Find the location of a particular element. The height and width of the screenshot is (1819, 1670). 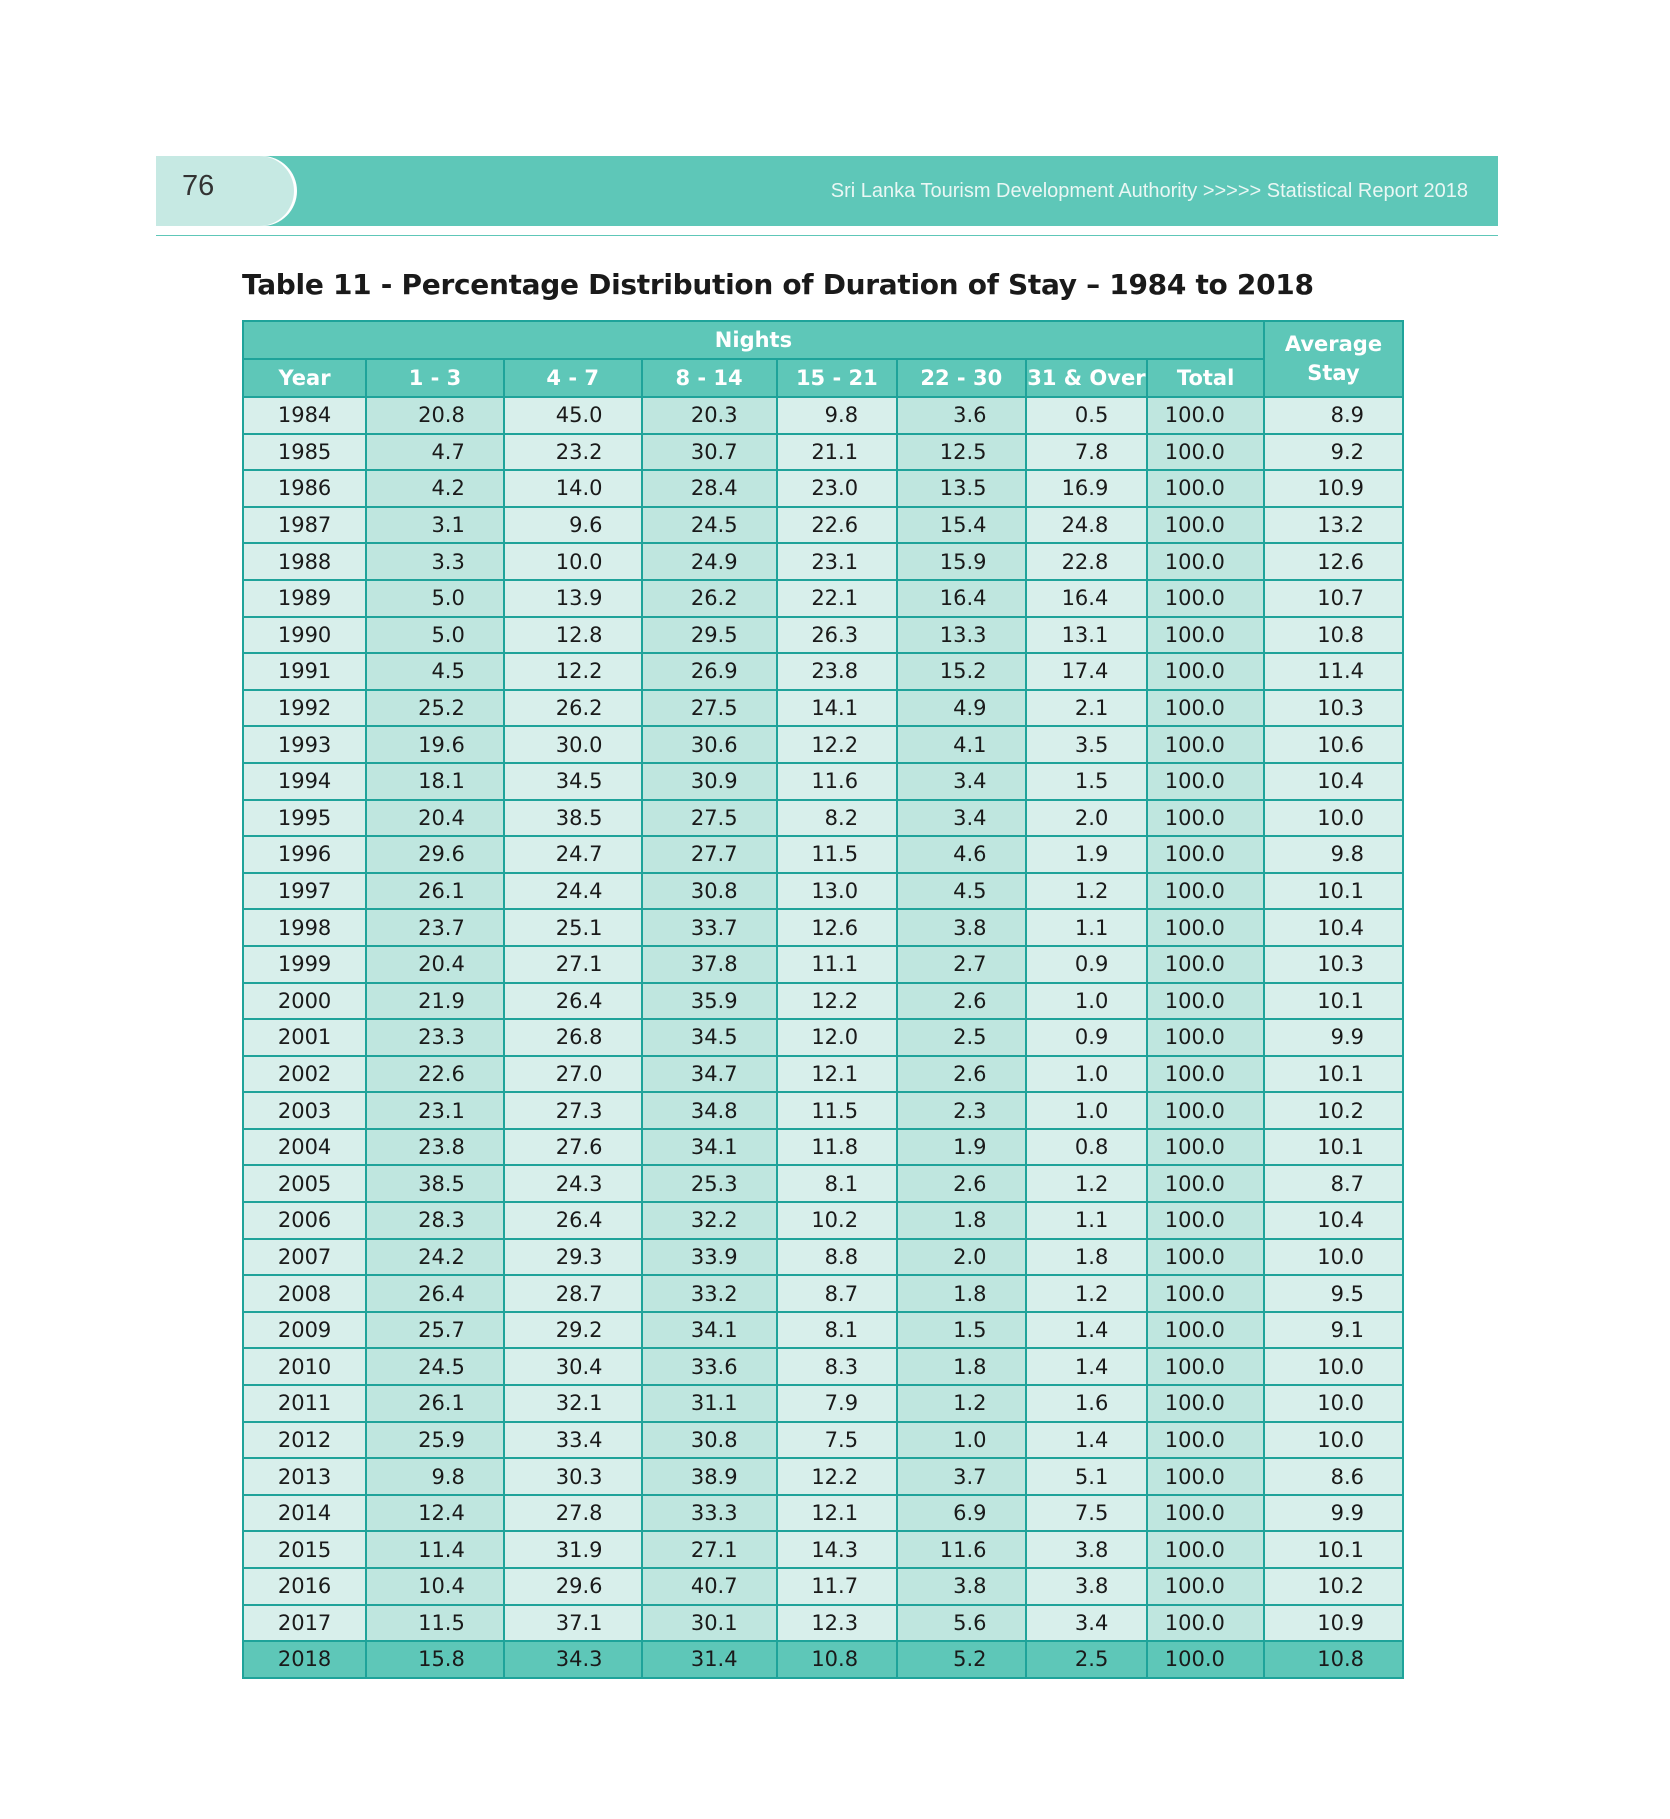

value-cell: 2.6 is located at coordinates (961, 1074).